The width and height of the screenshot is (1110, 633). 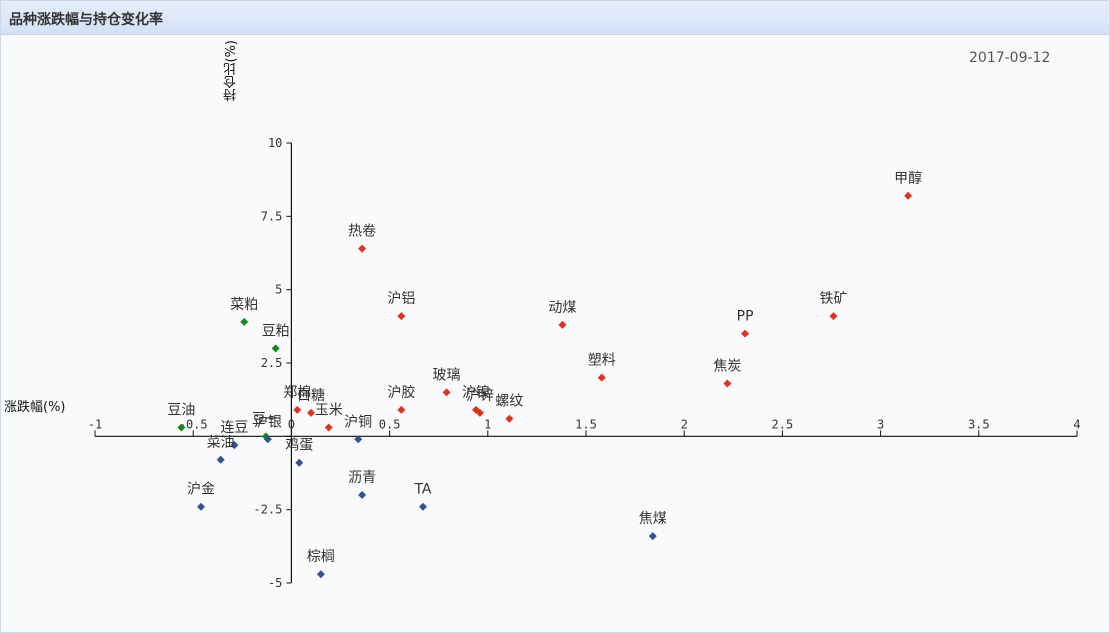 What do you see at coordinates (193, 424) in the screenshot?
I see `x-tick-label: -0.5` at bounding box center [193, 424].